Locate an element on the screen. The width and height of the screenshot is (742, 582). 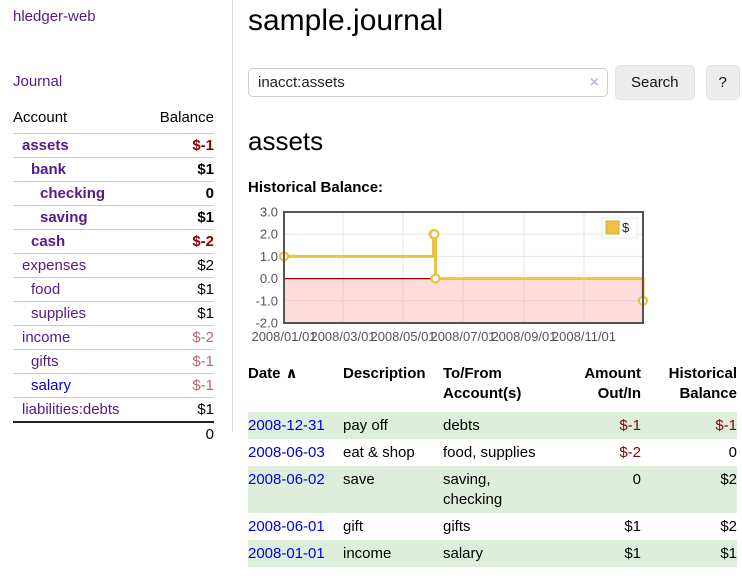
account-name-cell: supplies is located at coordinates (79, 314).